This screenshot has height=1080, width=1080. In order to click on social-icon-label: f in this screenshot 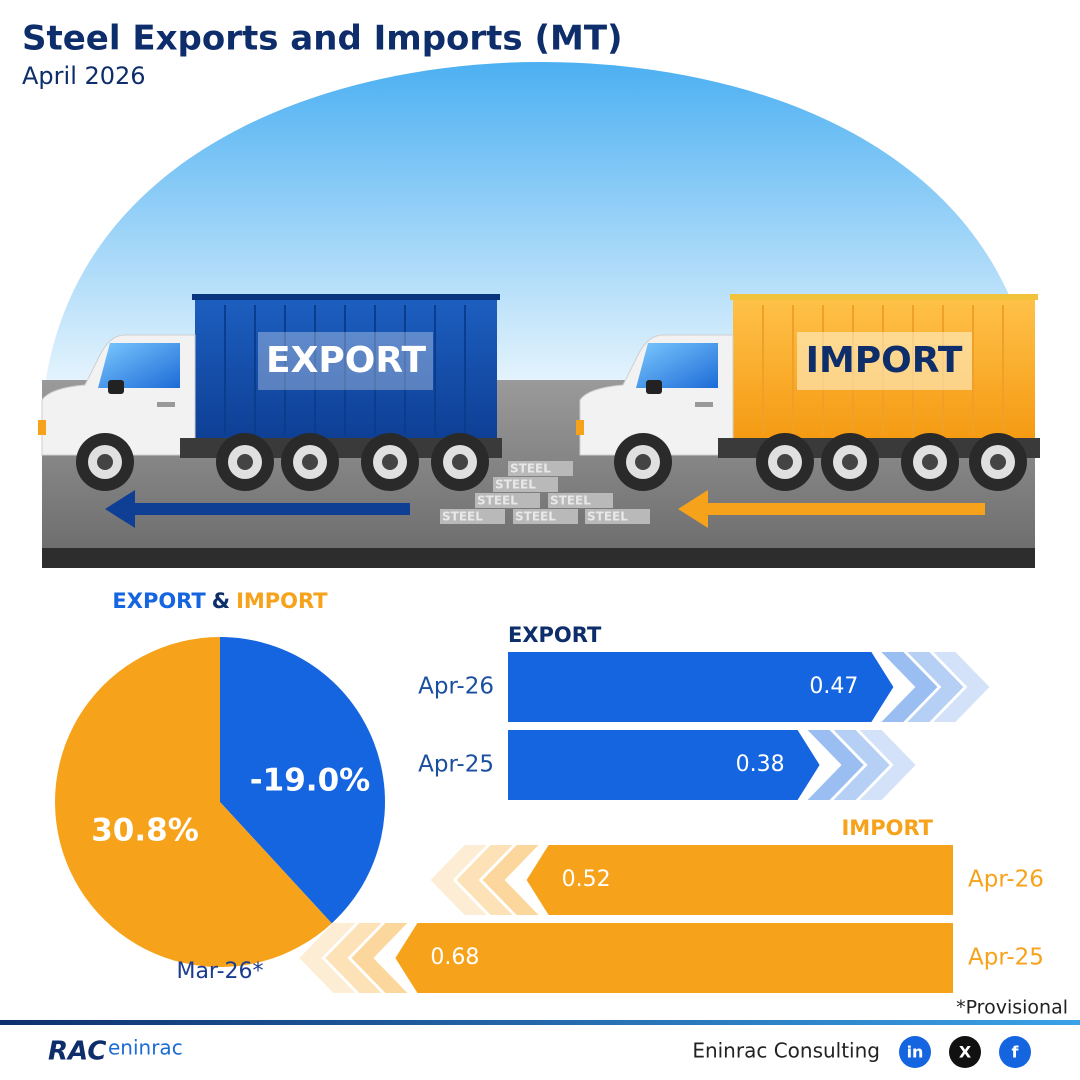, I will do `click(1016, 1052)`.